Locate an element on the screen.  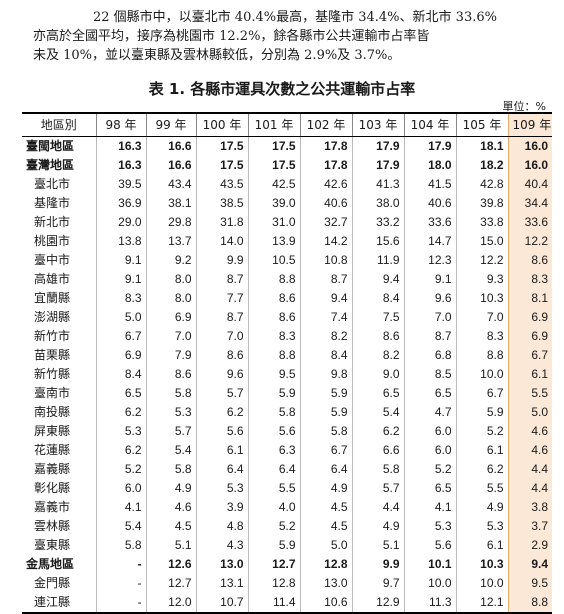
header-year: 101 年 is located at coordinates (273, 124).